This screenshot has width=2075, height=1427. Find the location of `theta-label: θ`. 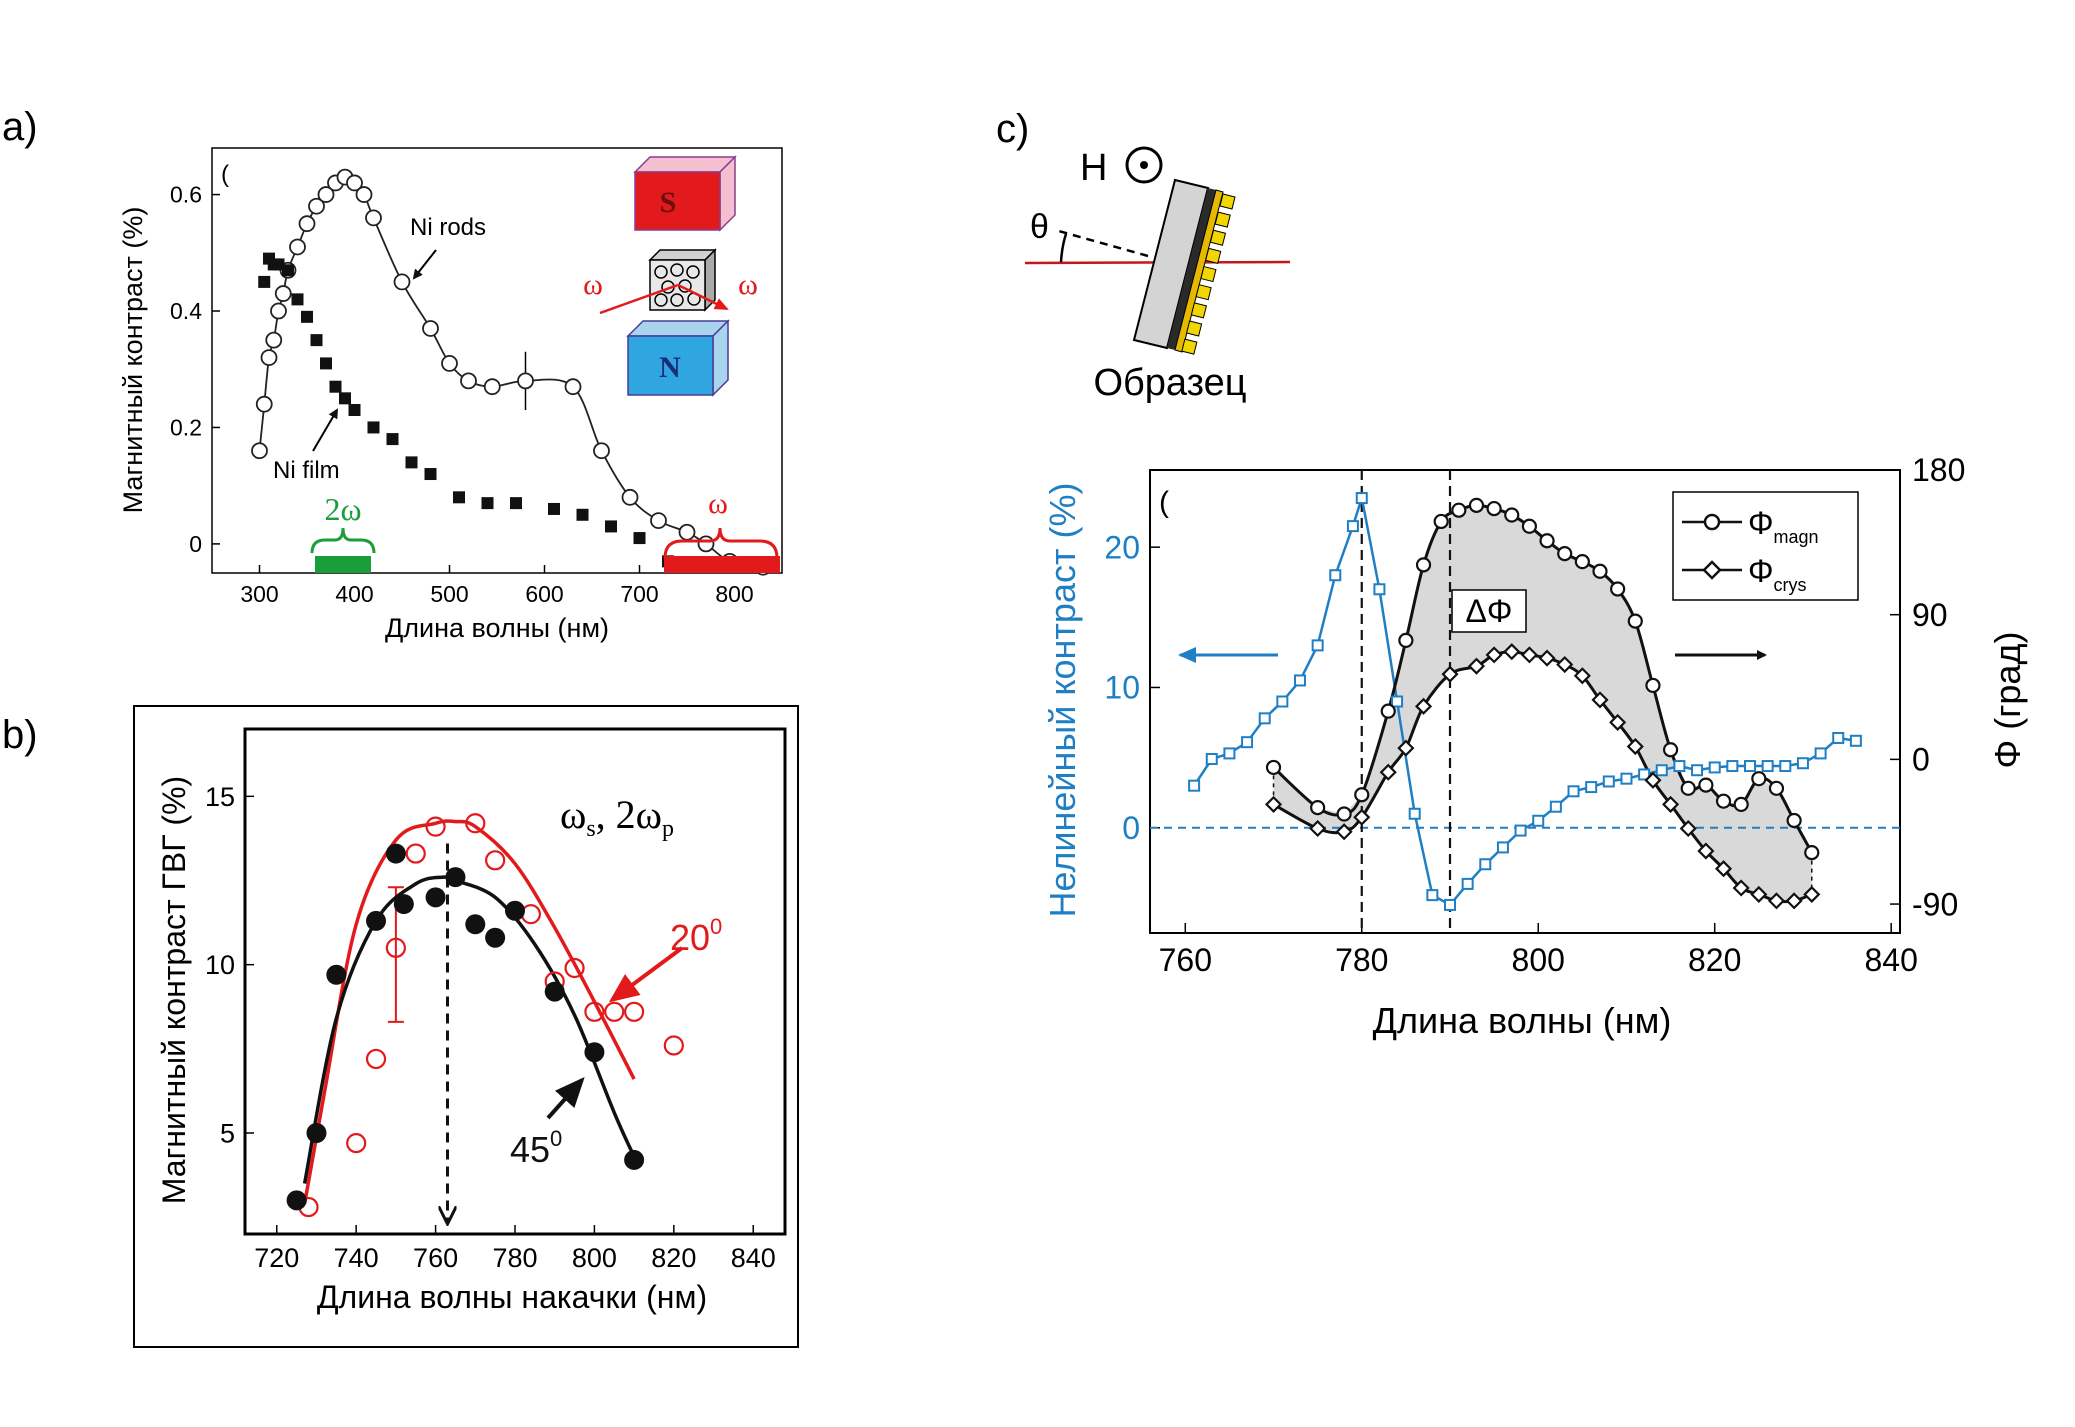

theta-label: θ is located at coordinates (1039, 227).